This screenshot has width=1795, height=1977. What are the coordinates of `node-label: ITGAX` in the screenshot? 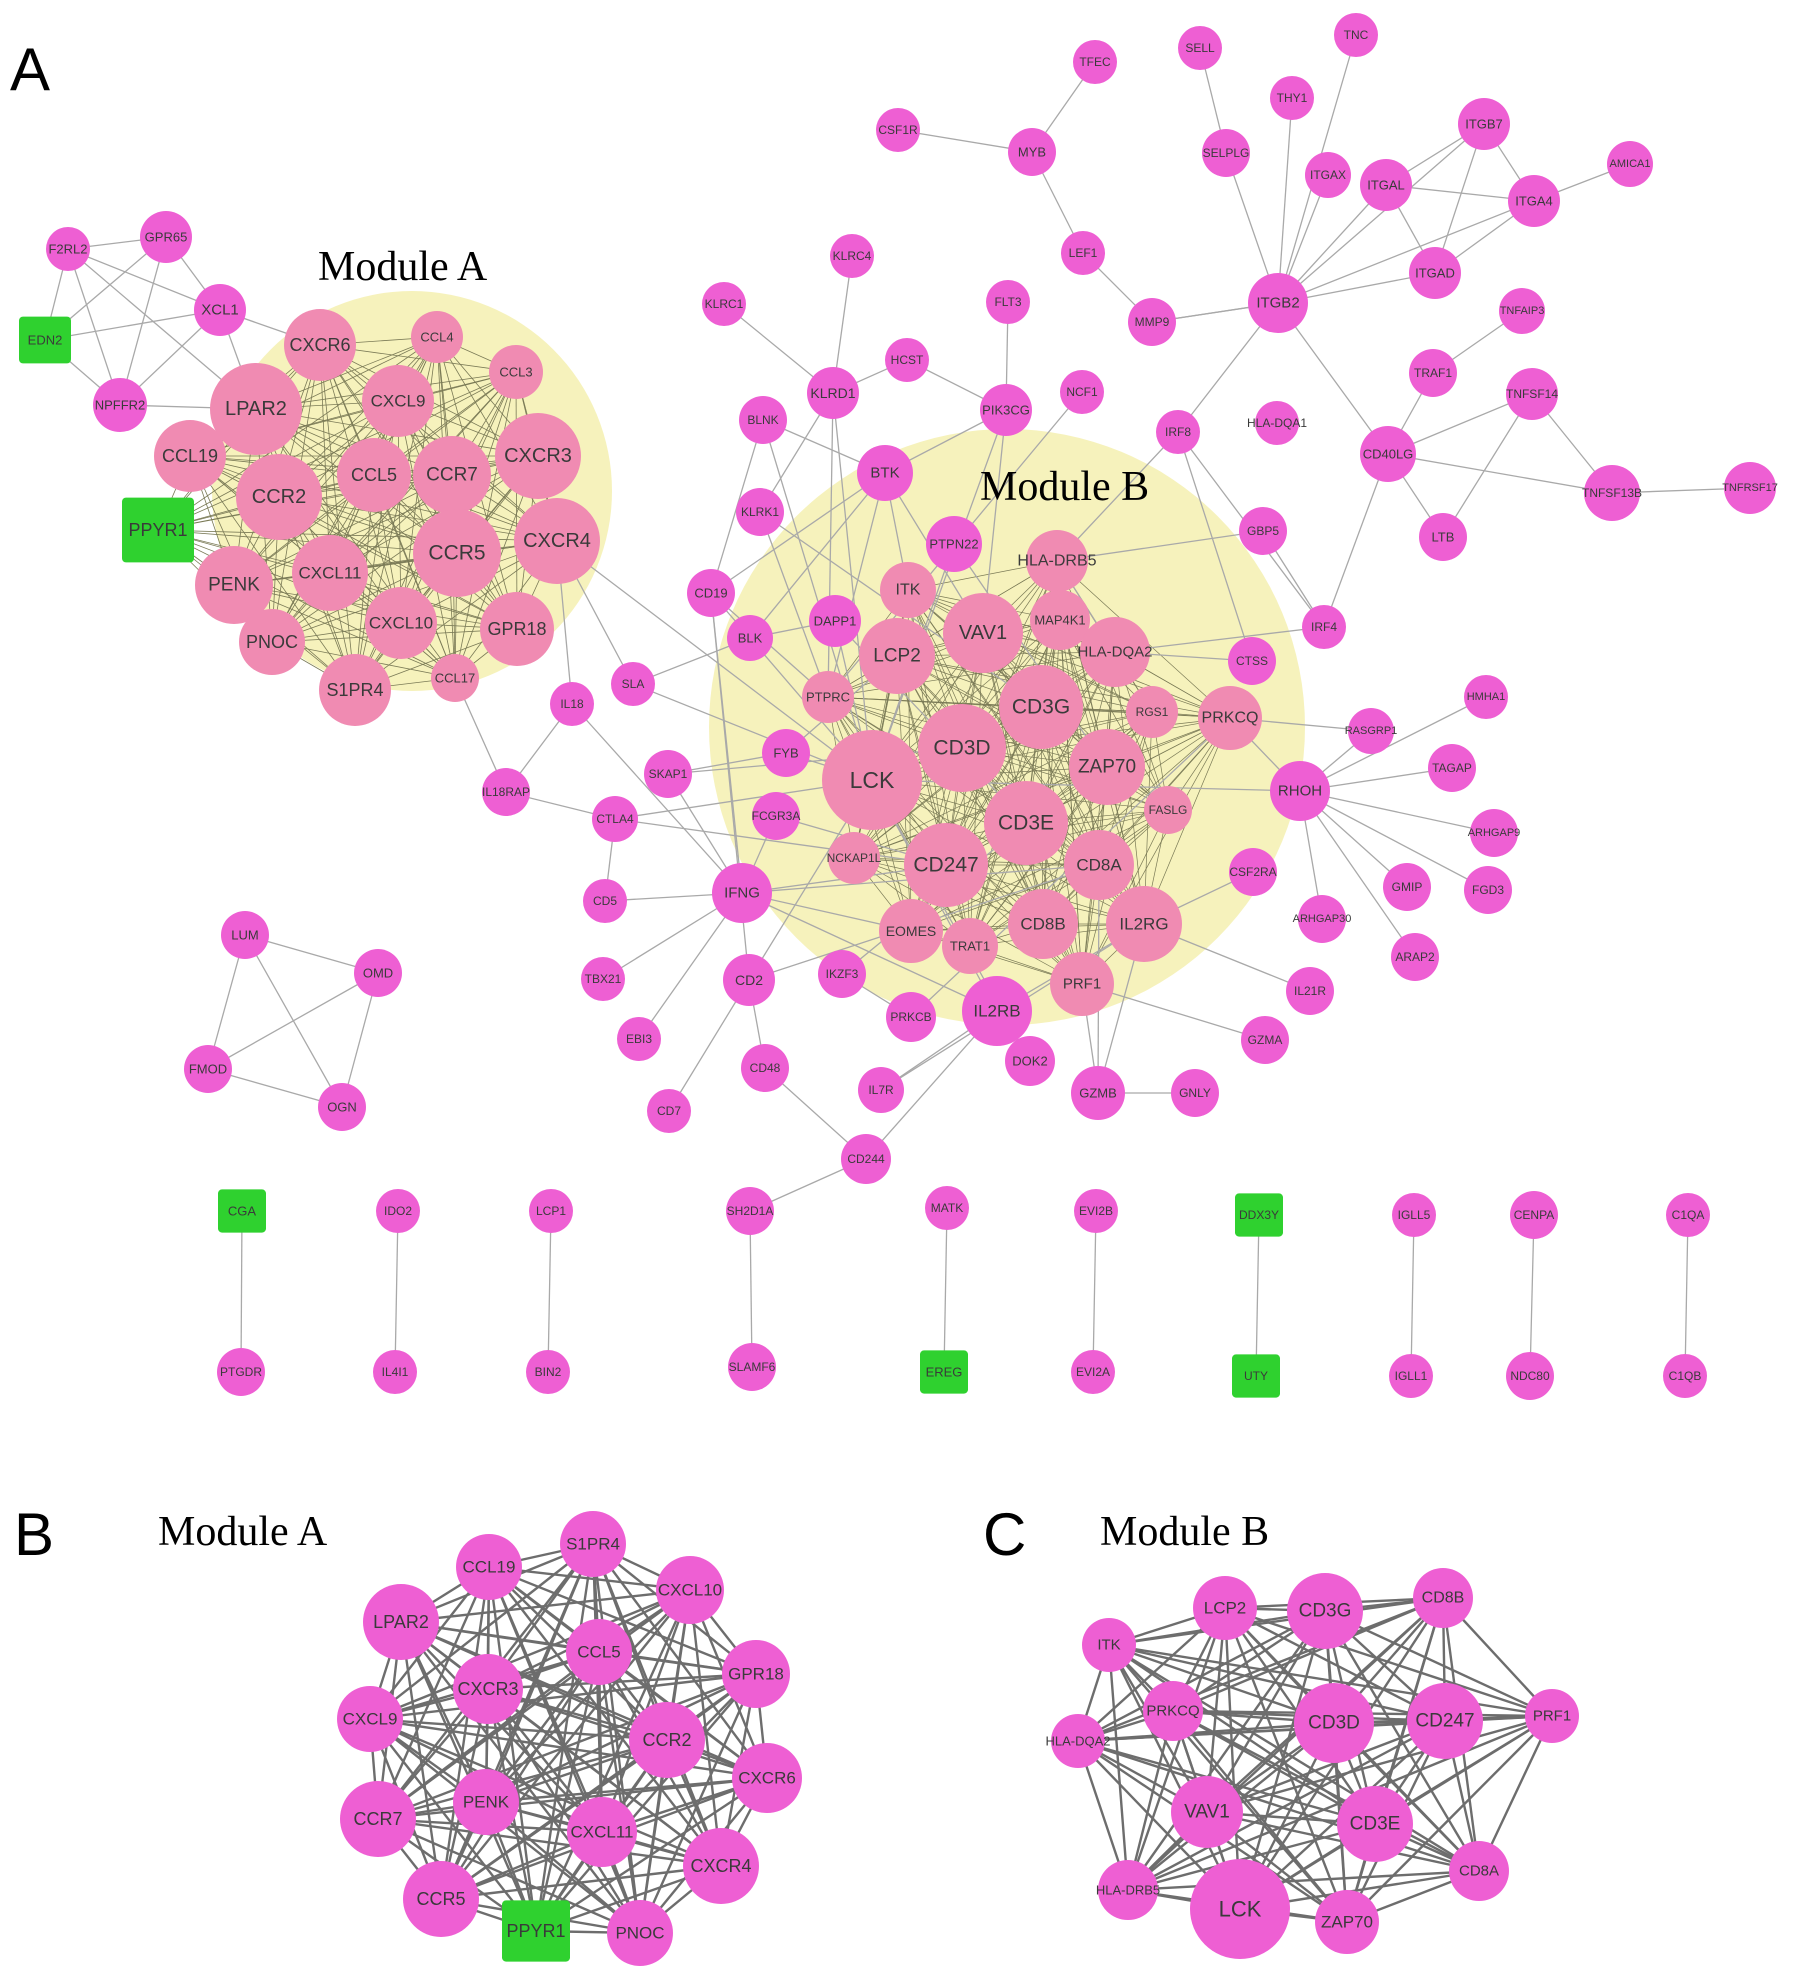 It's located at (1328, 175).